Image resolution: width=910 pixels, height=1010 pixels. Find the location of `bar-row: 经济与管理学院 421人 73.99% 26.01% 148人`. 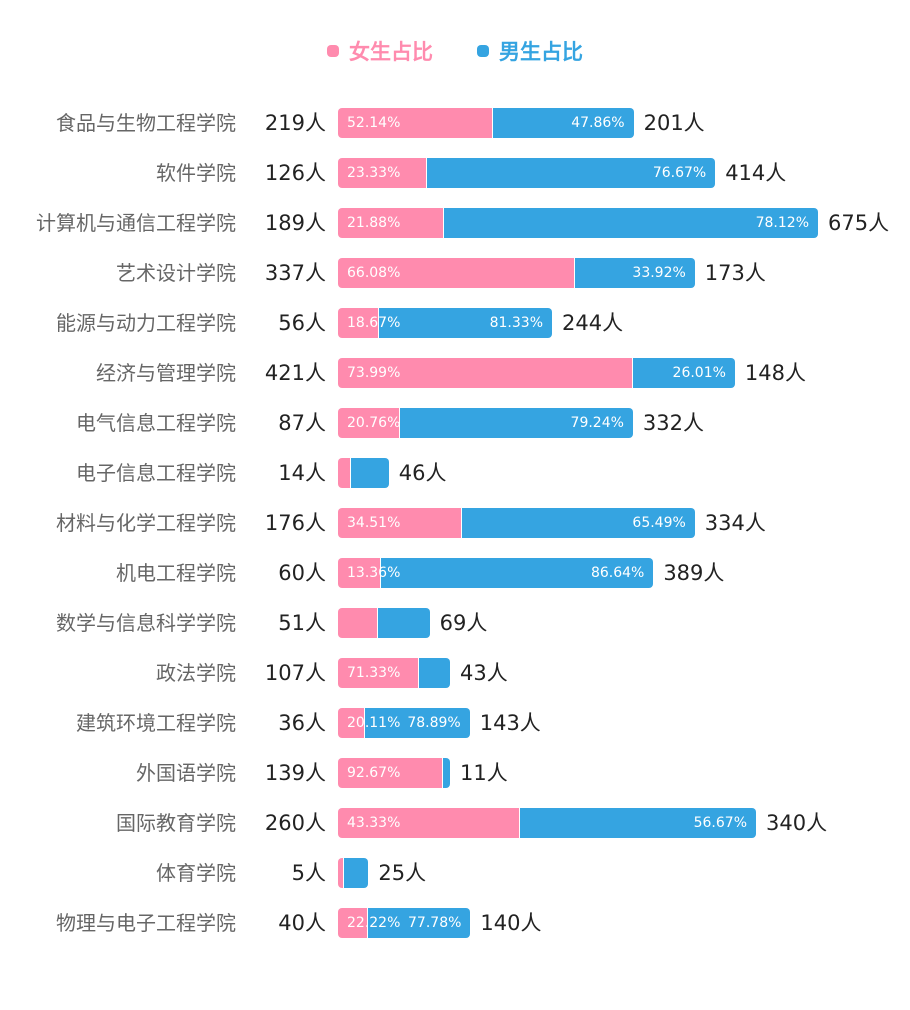

bar-row: 经济与管理学院 421人 73.99% 26.01% 148人 is located at coordinates (455, 373).